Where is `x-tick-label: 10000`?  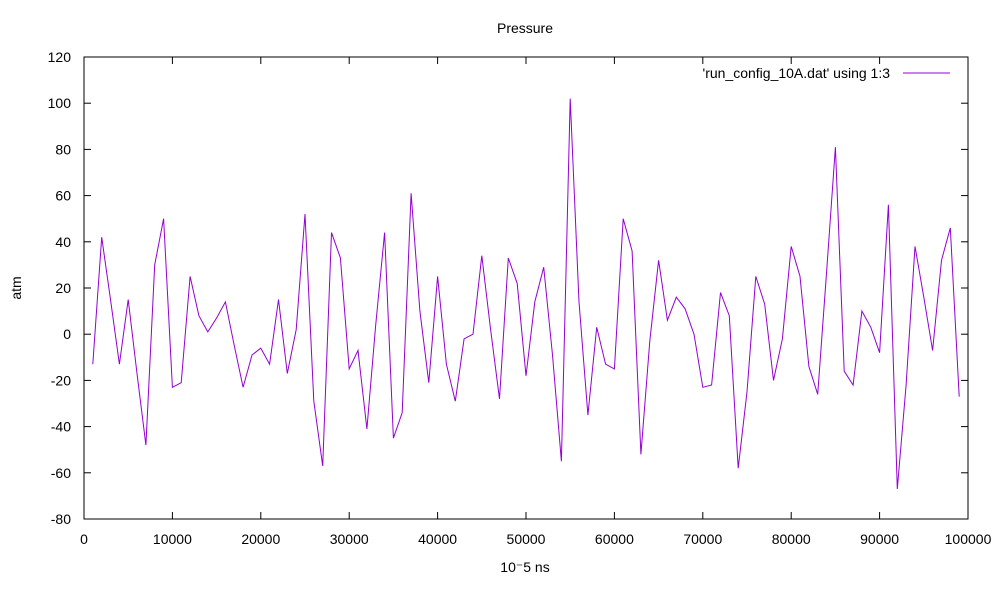
x-tick-label: 10000 is located at coordinates (172, 539).